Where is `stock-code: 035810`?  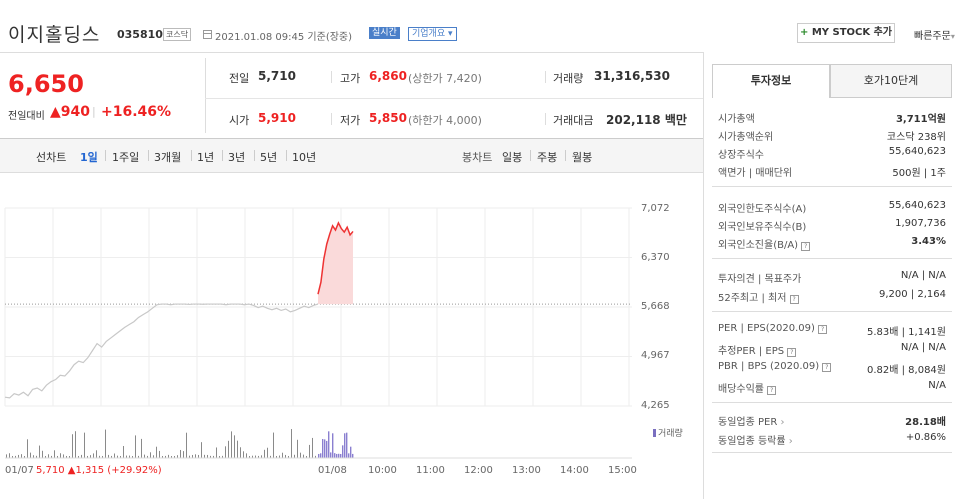
stock-code: 035810 is located at coordinates (140, 34).